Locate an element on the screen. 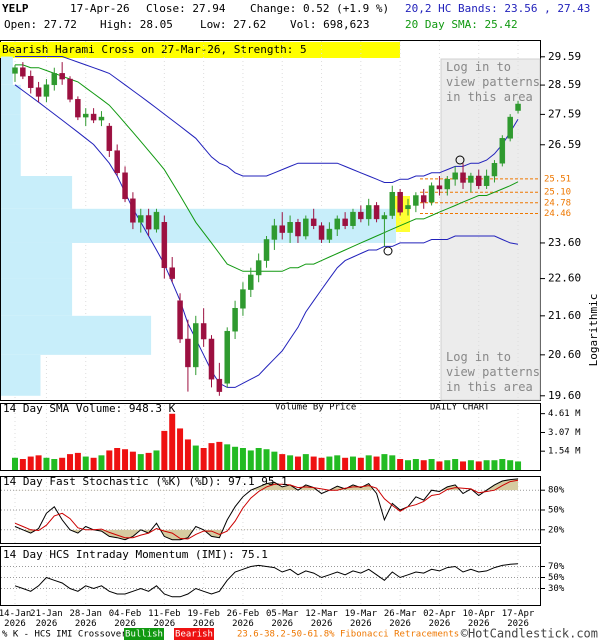 The width and height of the screenshot is (600, 640). fib-label: 25.10 is located at coordinates (557, 193).